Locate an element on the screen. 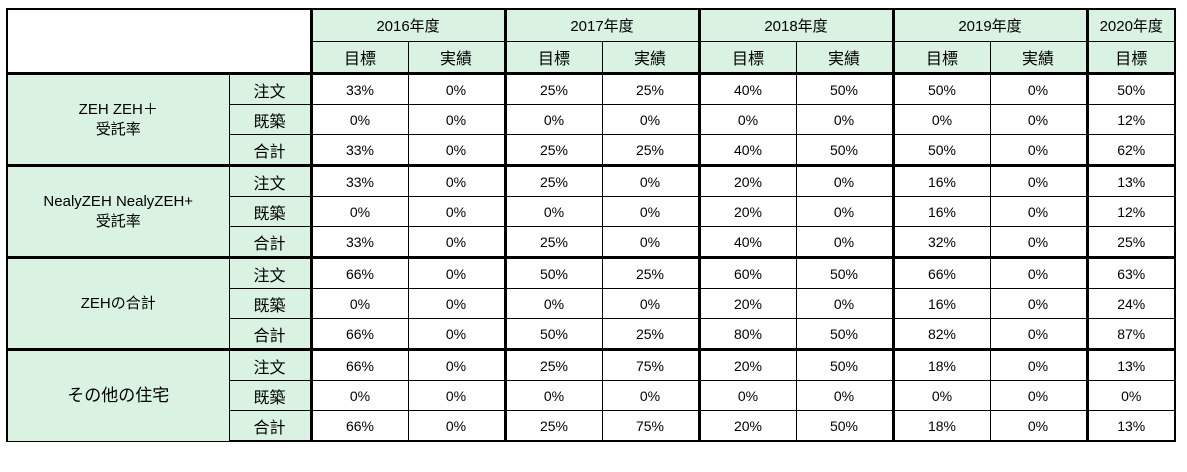  table-row: 合計 66% 0% 25% 75% 20% 50% 18% 0% 13% is located at coordinates (591, 426).